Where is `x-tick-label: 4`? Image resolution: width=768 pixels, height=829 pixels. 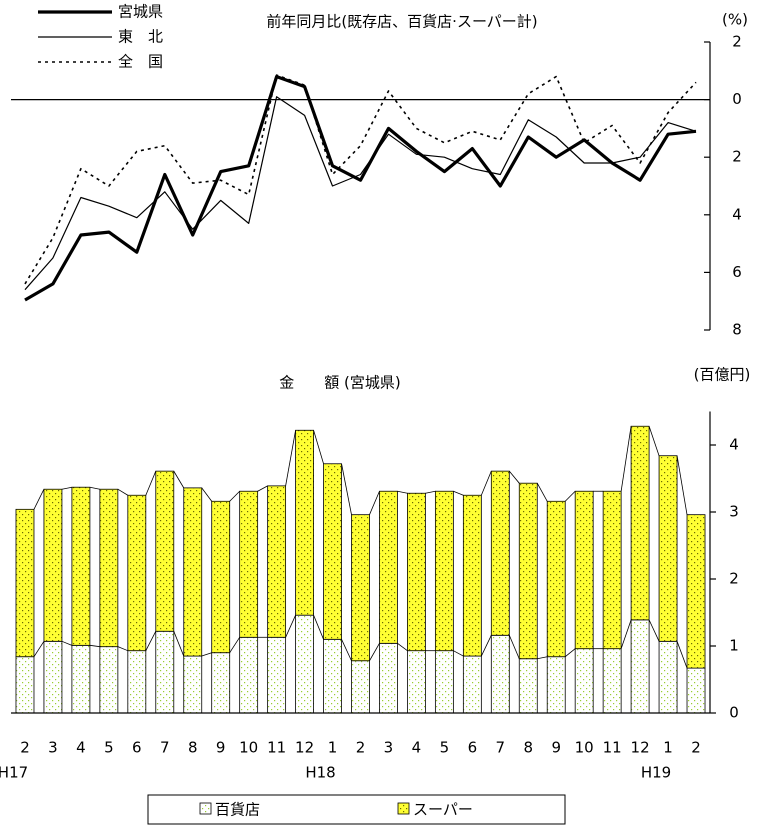
x-tick-label: 4 is located at coordinates (81, 748).